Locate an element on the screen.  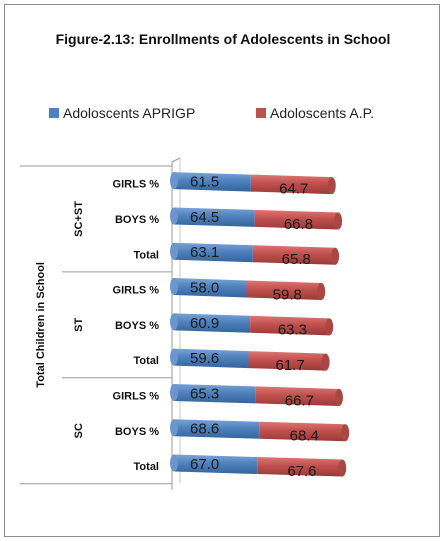
group-label: ST is located at coordinates (79, 325).